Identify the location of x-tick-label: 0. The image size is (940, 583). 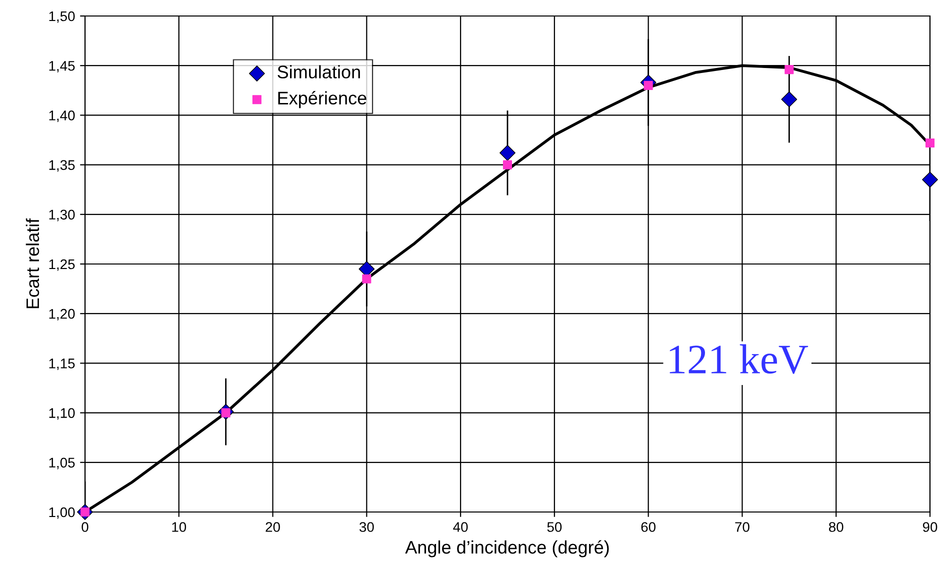
(85, 527).